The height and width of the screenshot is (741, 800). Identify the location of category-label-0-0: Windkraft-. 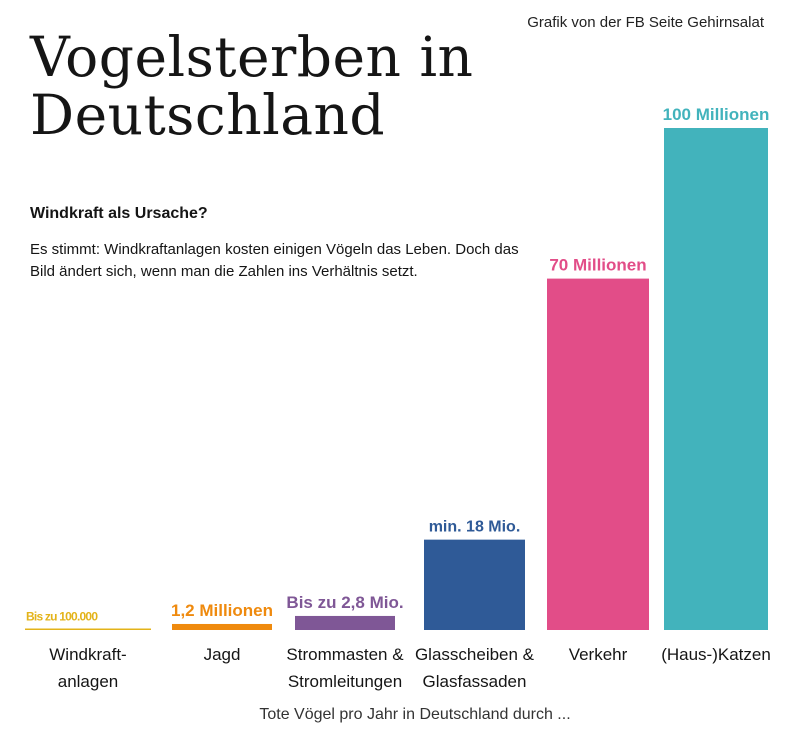
(87, 654).